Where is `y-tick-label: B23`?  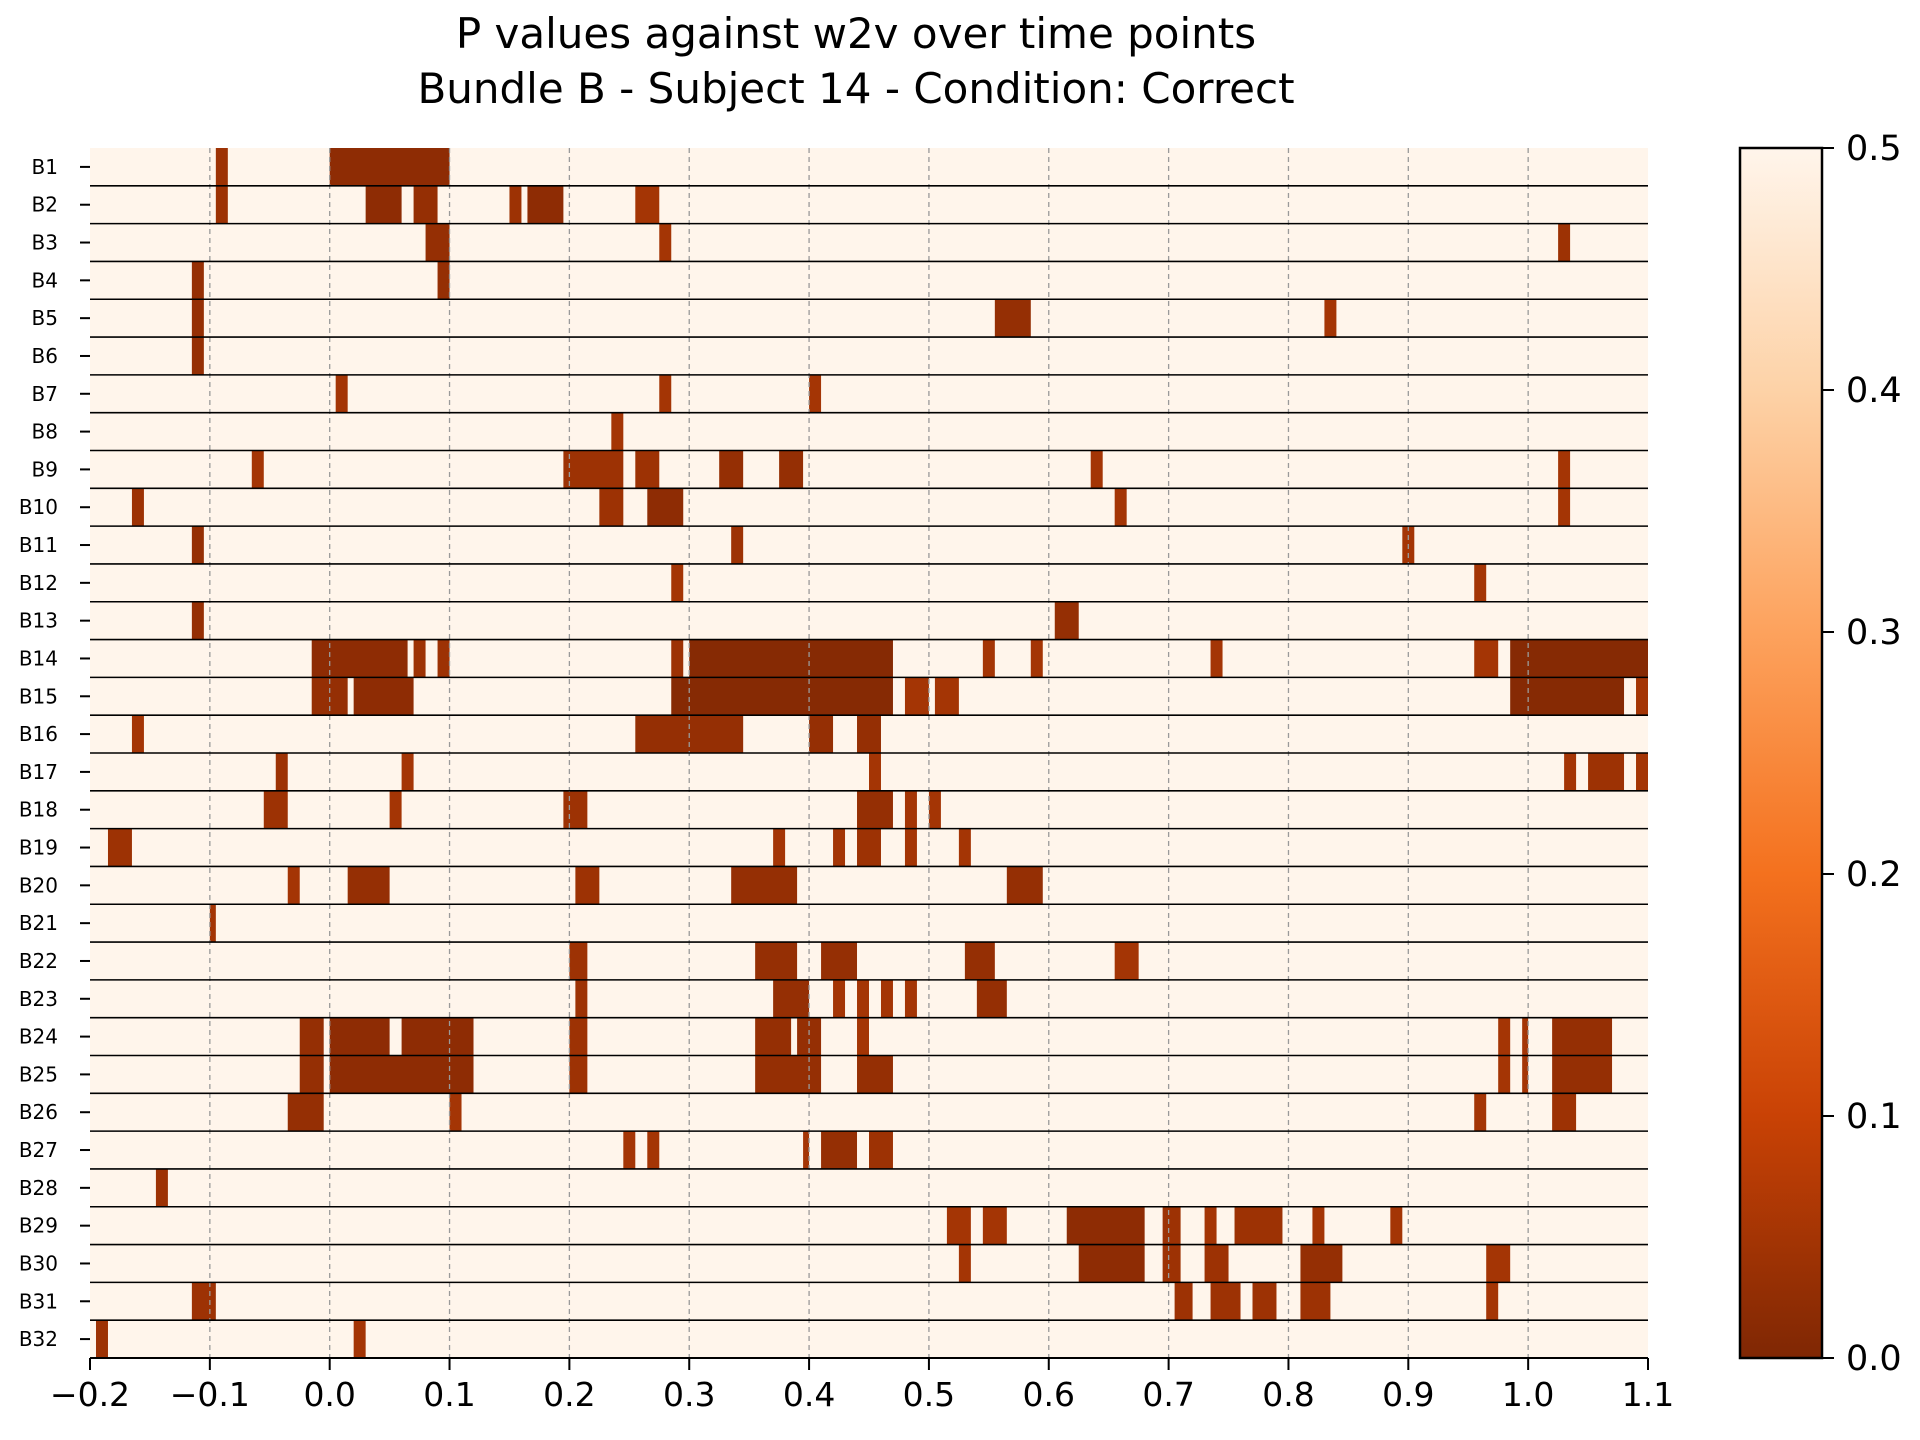 y-tick-label: B23 is located at coordinates (38, 999).